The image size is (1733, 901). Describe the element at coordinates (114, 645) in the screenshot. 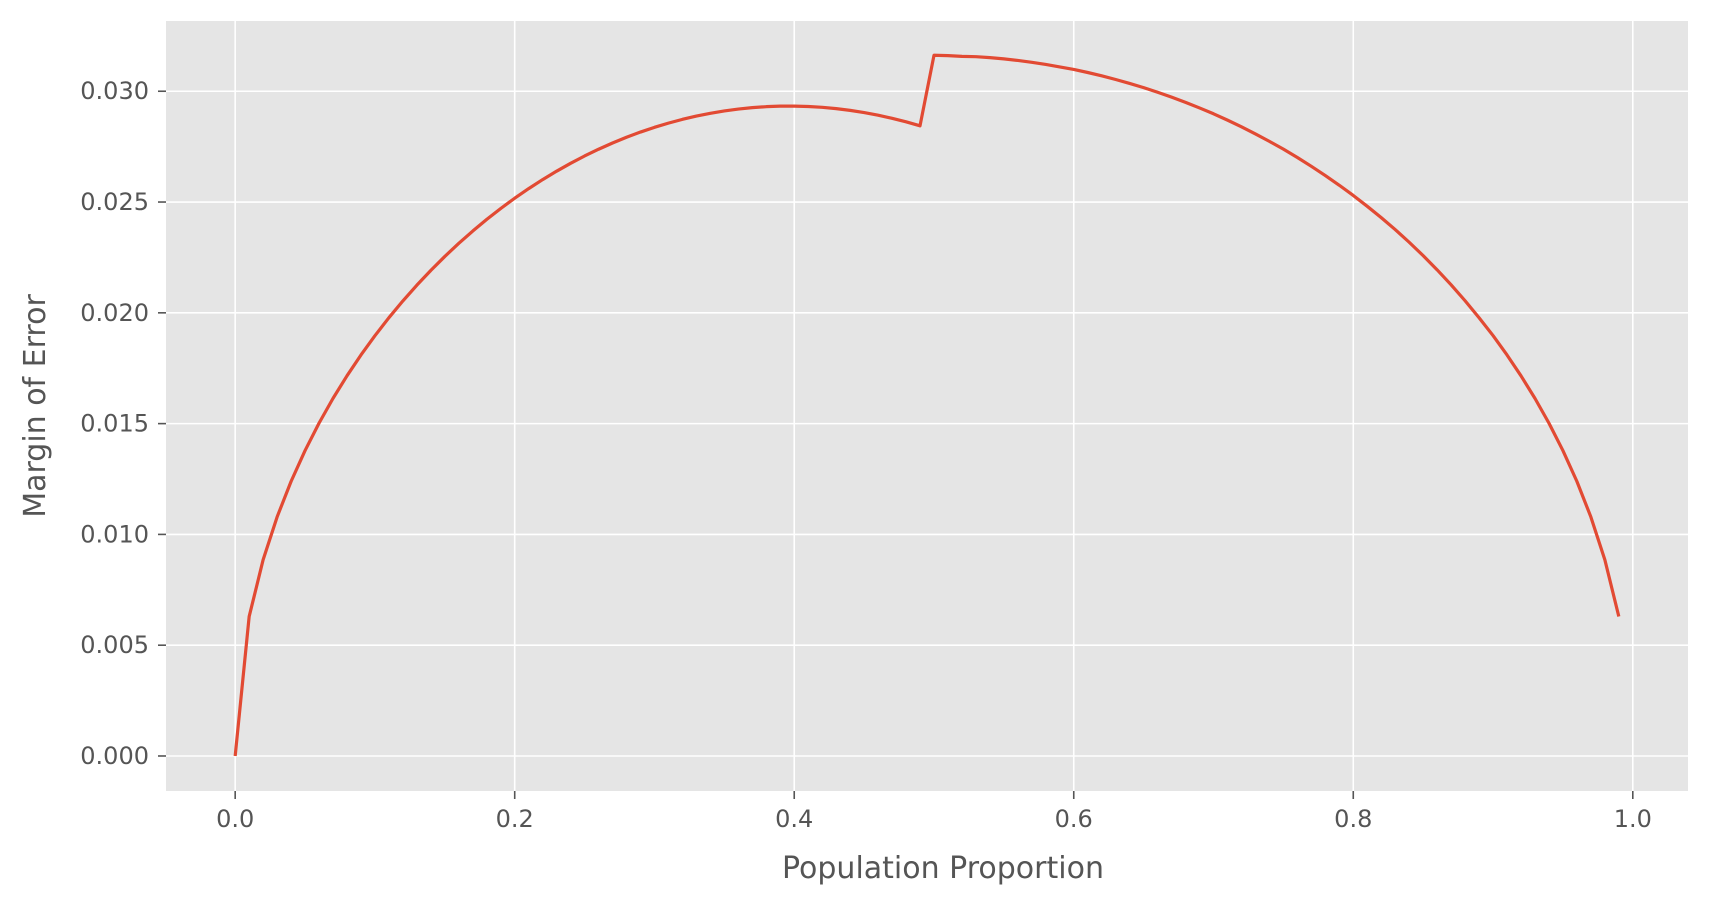

I see `y-tick-label: 0.005` at that location.